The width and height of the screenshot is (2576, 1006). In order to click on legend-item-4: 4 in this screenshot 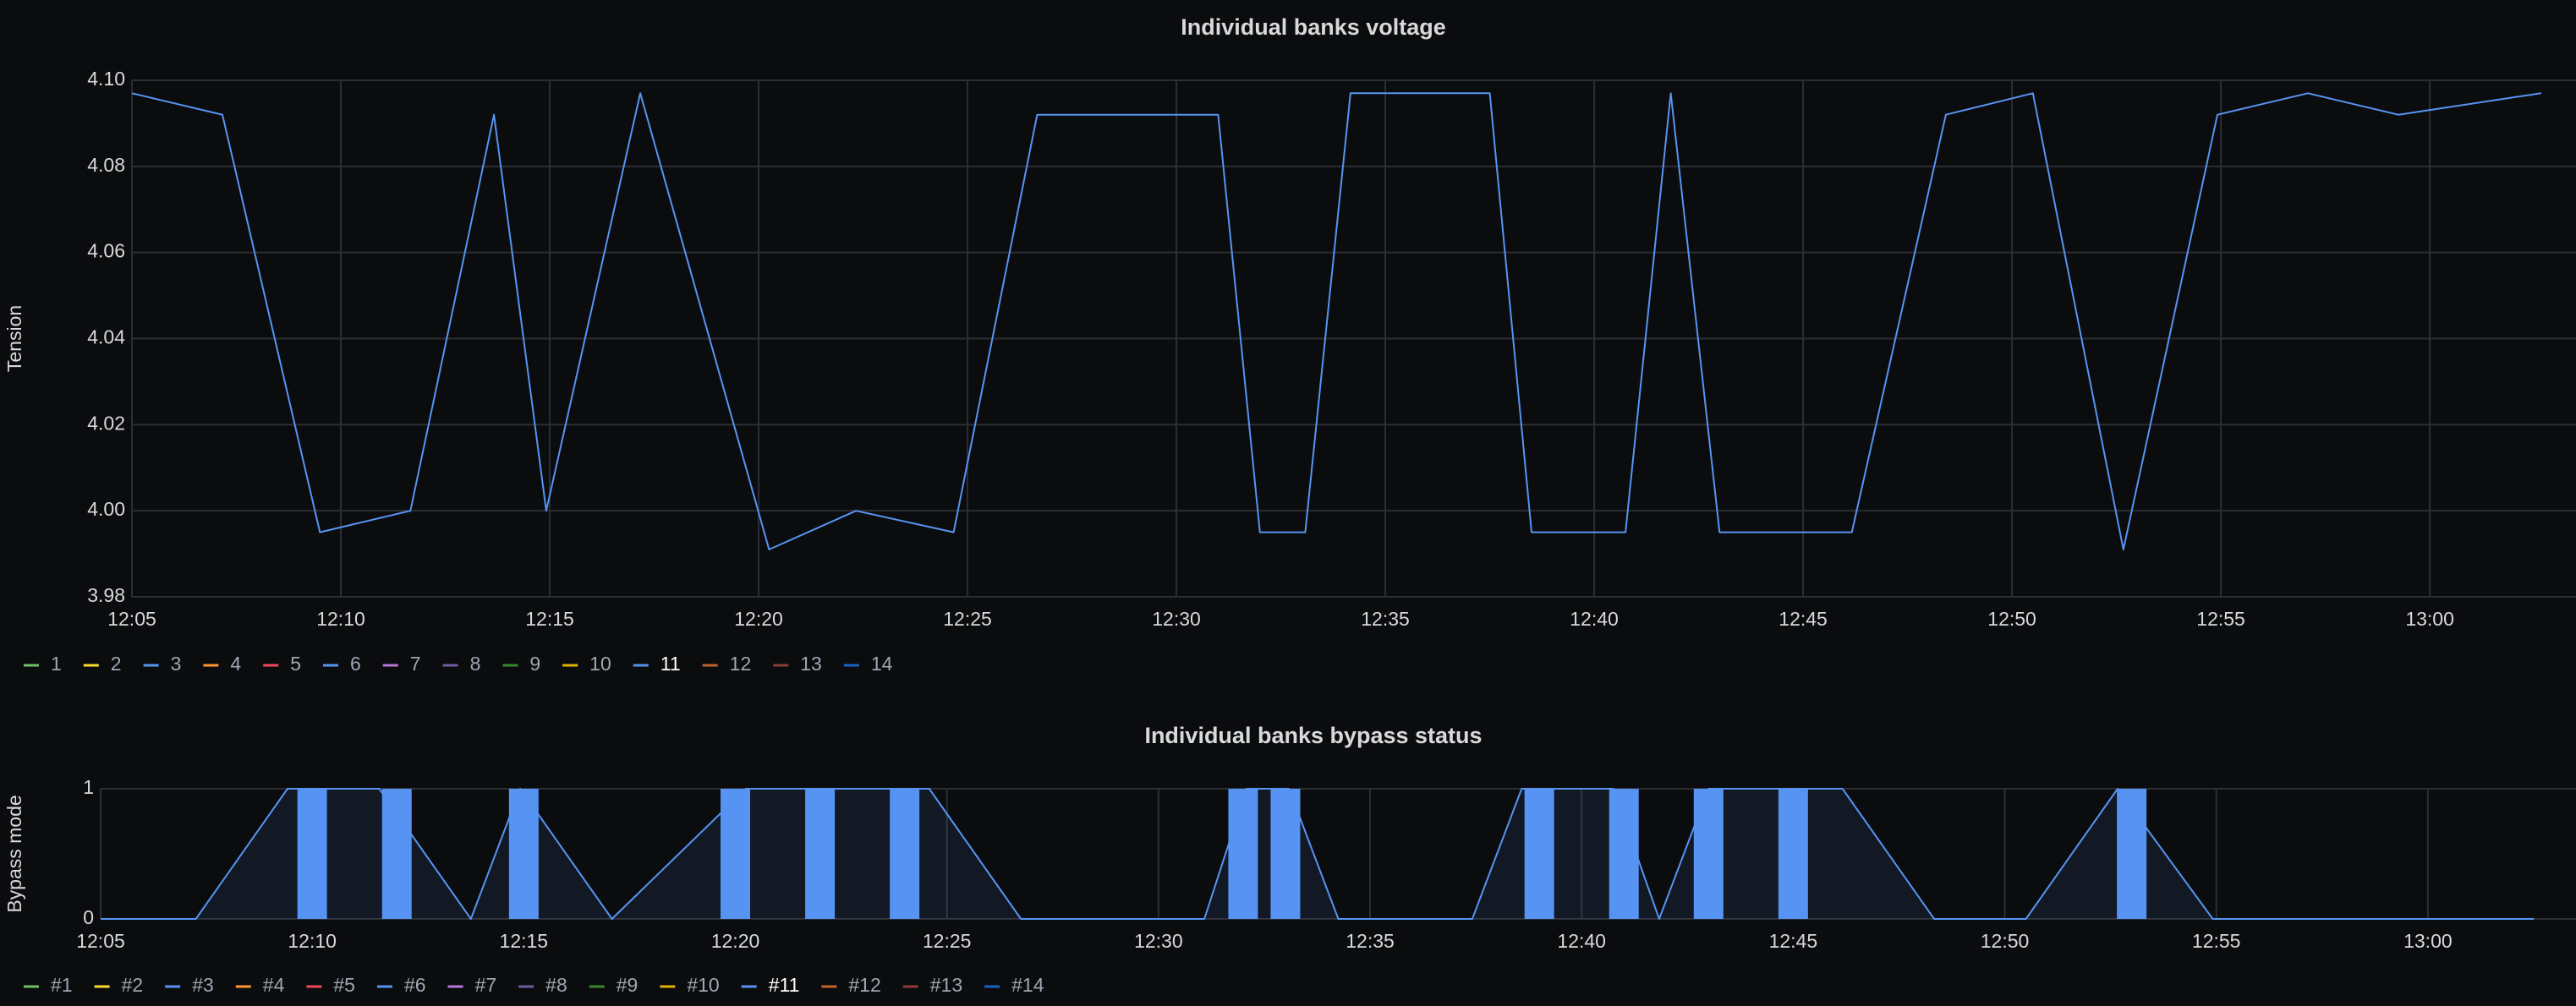, I will do `click(222, 664)`.